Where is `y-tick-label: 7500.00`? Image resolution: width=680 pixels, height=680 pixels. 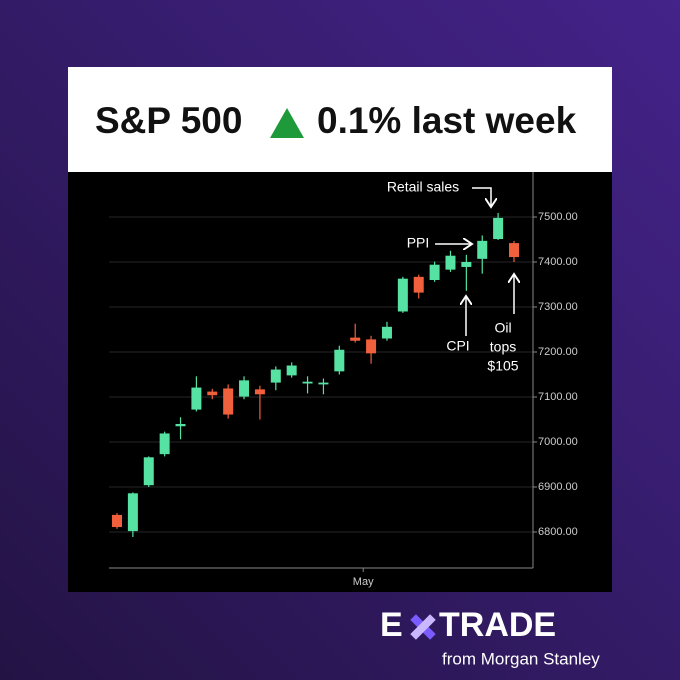
y-tick-label: 7500.00 is located at coordinates (558, 217).